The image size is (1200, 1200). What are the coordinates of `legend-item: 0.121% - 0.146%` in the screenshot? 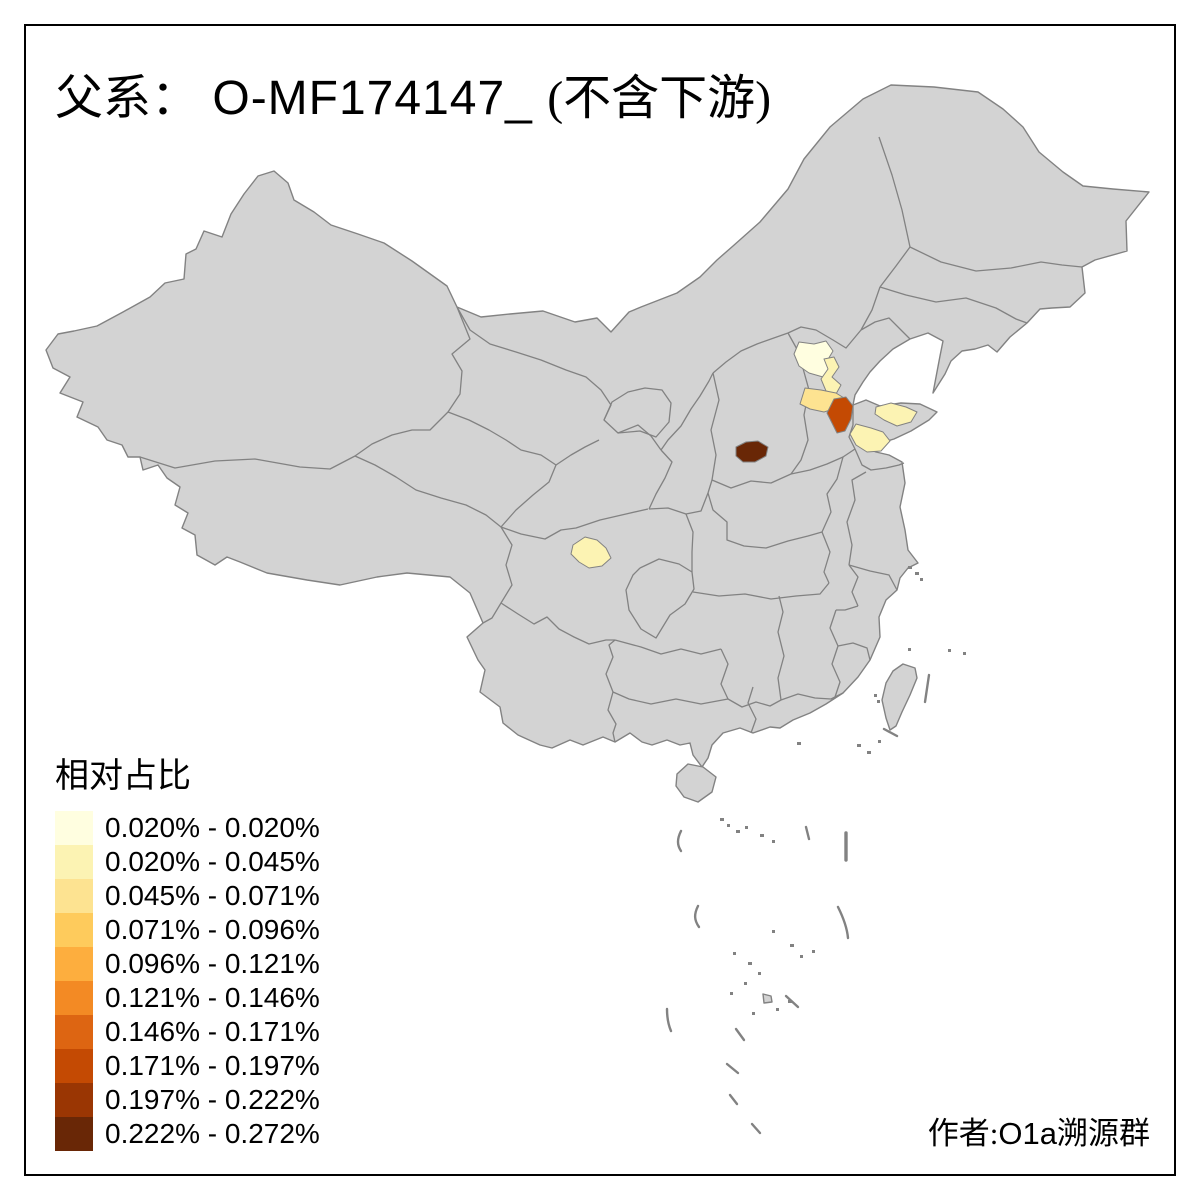 It's located at (187, 998).